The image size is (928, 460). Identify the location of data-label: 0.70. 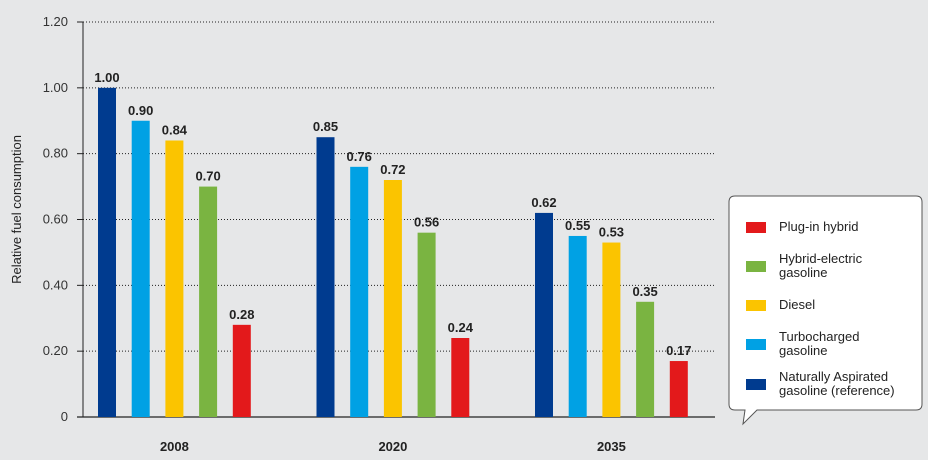
(207, 176).